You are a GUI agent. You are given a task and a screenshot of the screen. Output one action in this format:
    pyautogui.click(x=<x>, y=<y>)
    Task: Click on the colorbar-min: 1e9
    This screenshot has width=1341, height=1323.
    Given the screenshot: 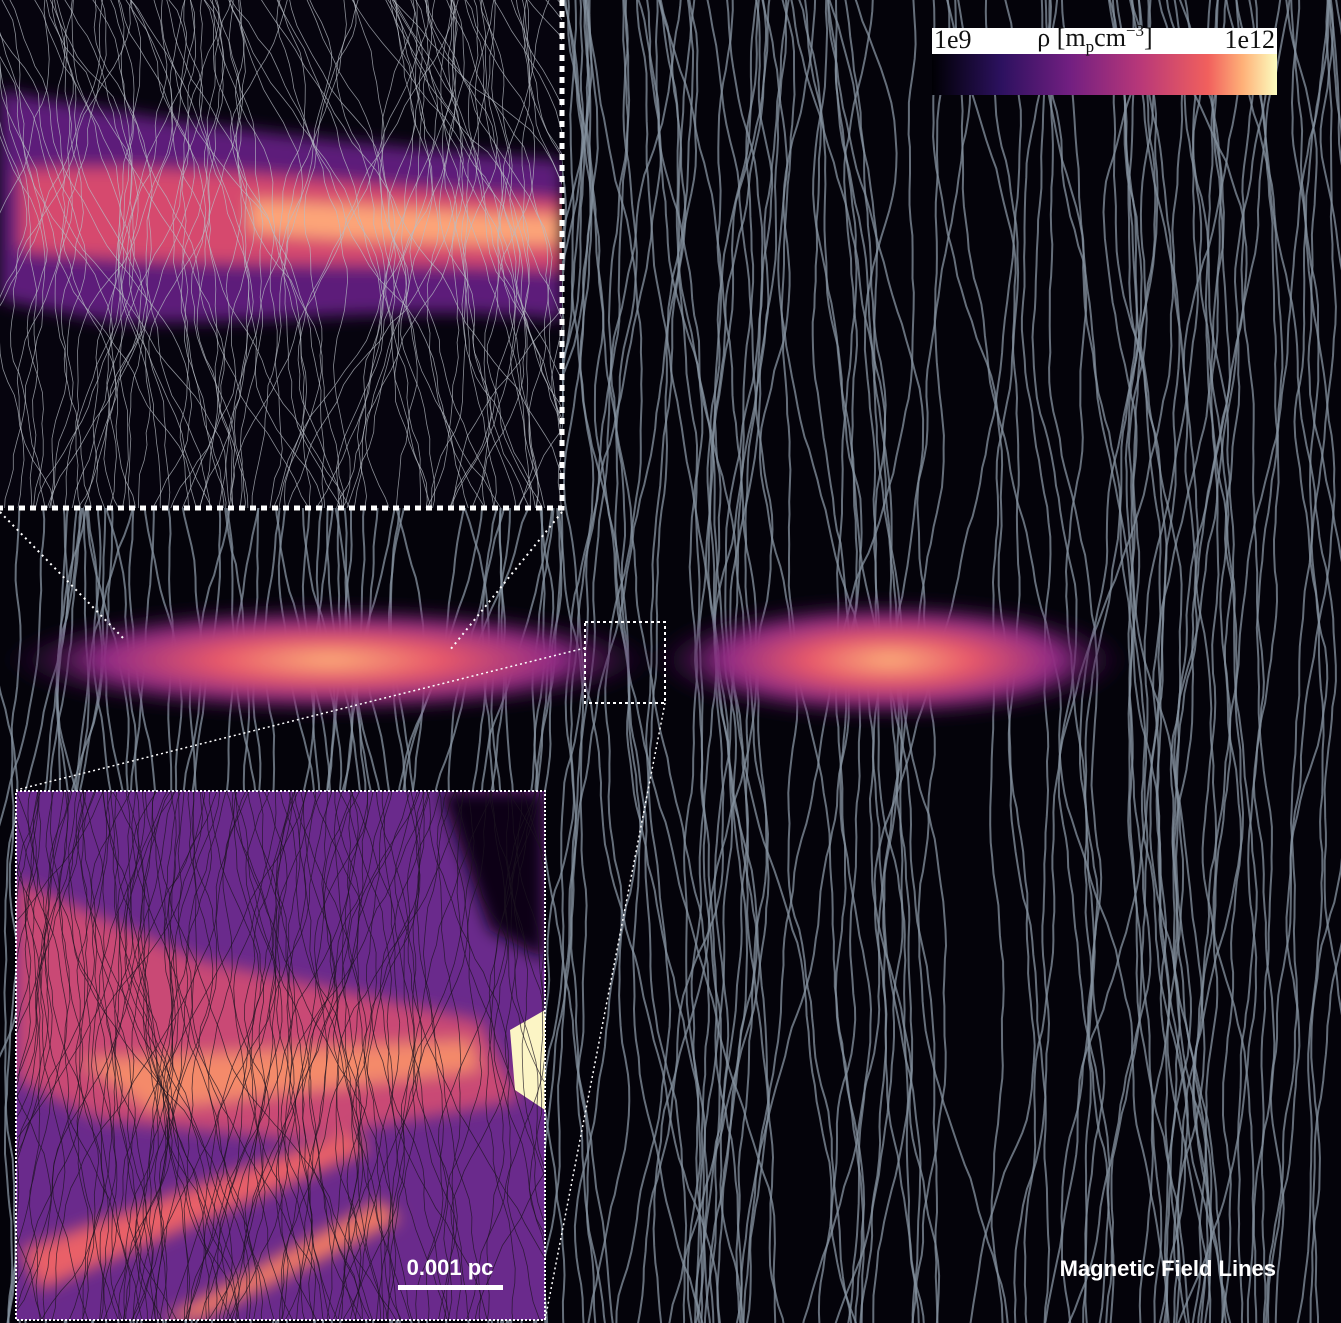 What is the action you would take?
    pyautogui.click(x=953, y=39)
    